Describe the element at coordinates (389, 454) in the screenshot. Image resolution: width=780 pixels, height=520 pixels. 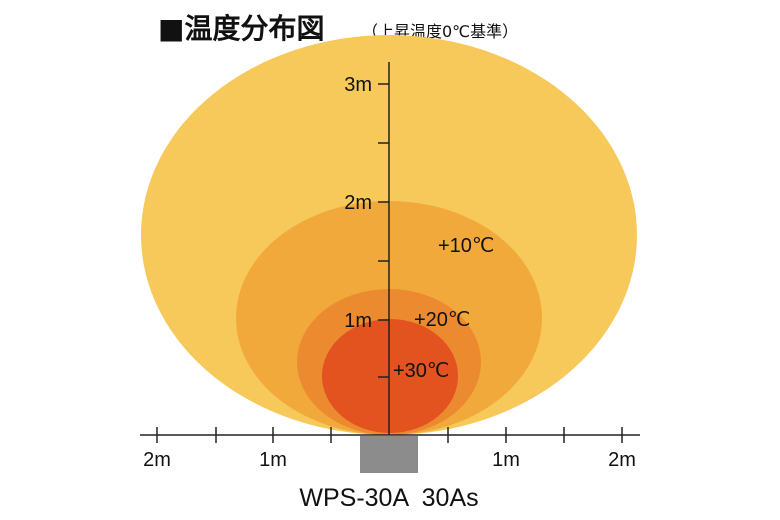
I see `heater-unit` at that location.